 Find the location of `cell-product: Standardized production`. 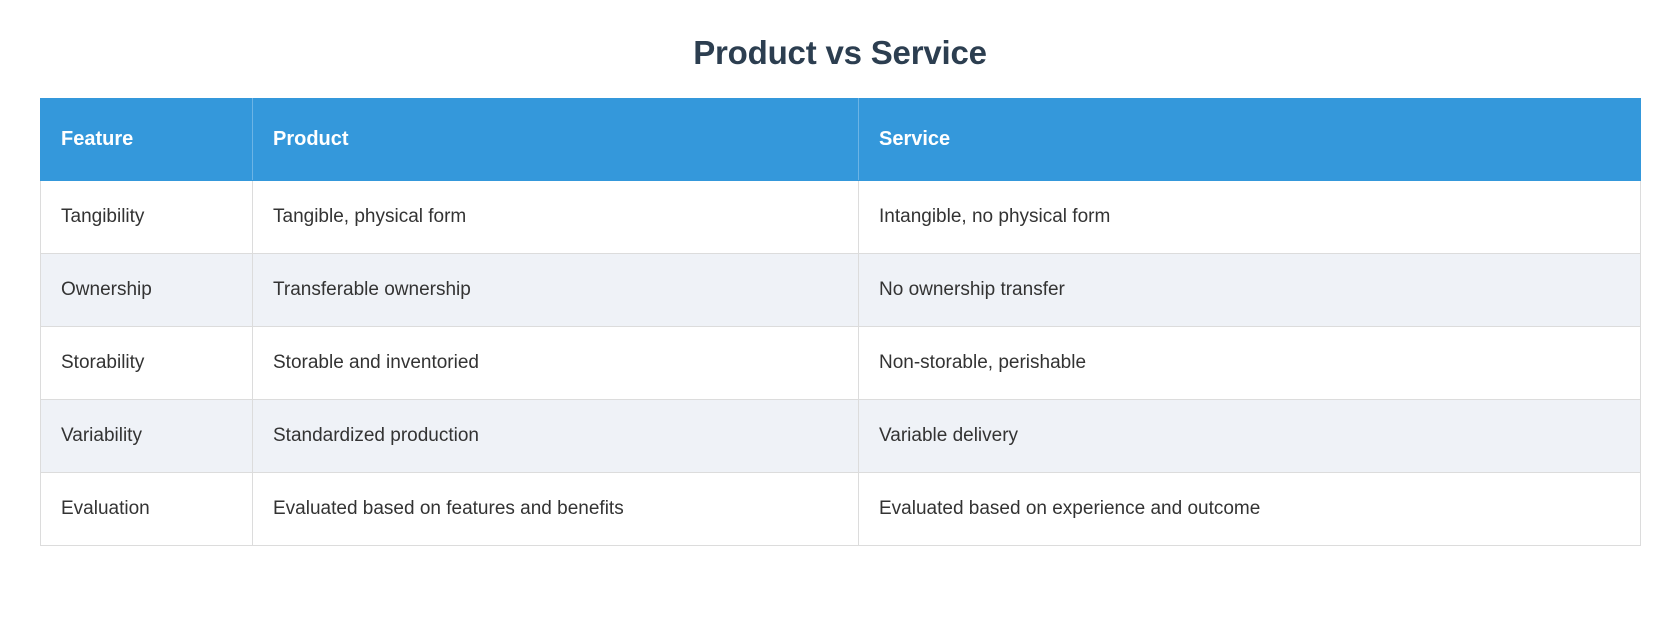

cell-product: Standardized production is located at coordinates (555, 436).